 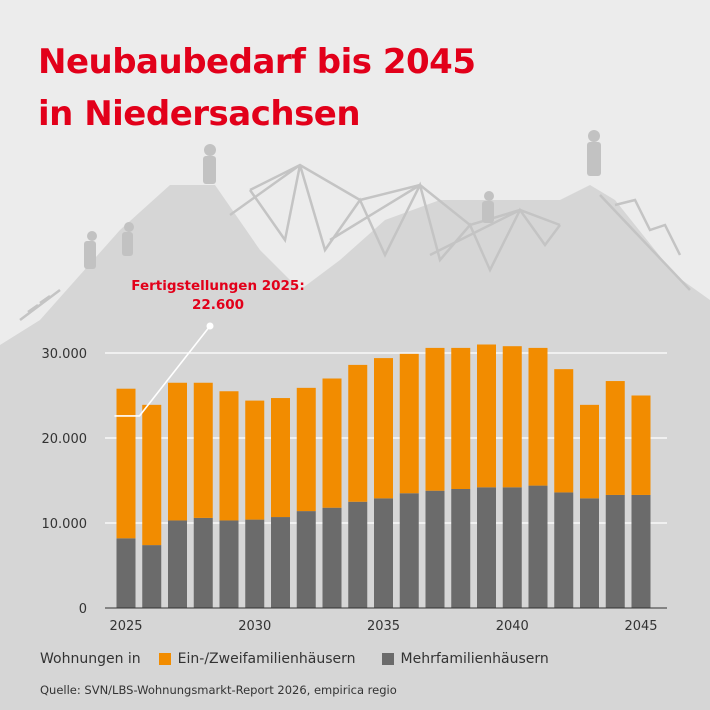 What do you see at coordinates (65, 482) in the screenshot?
I see `y-axis-tick-labels: 0 10.000 20.000 30.000` at bounding box center [65, 482].